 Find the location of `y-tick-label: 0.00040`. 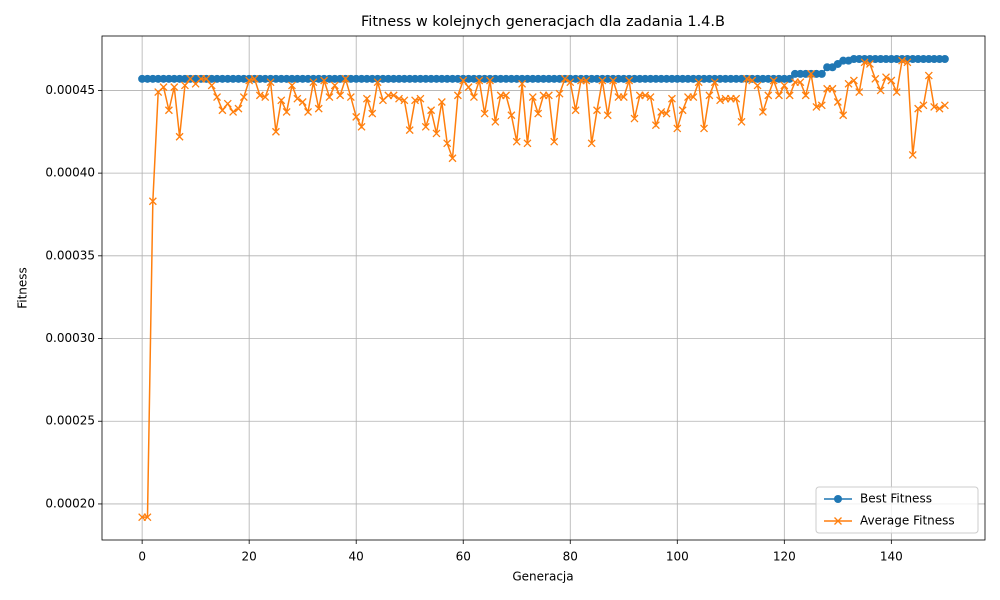

y-tick-label: 0.00040 is located at coordinates (70, 173).